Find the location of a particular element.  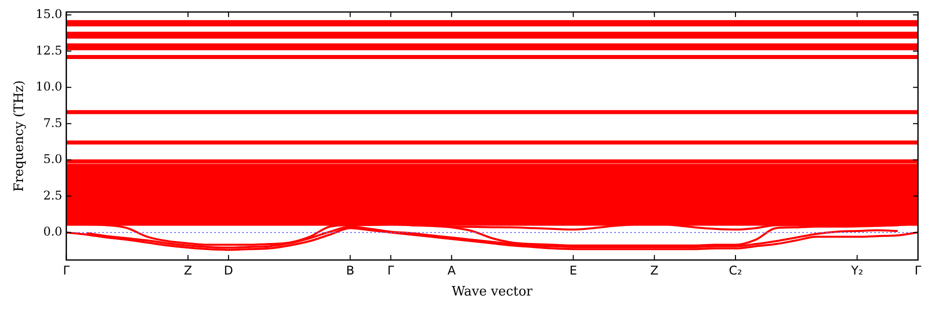

y-tick-label: 10.0 is located at coordinates (49, 87).